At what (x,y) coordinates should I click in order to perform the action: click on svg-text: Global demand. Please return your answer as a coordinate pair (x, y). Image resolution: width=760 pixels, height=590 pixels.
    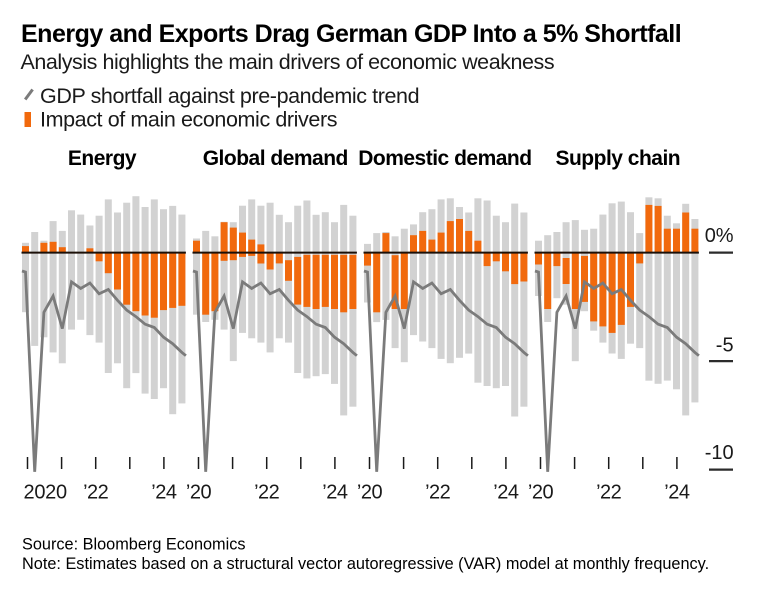
    Looking at the image, I should click on (275, 158).